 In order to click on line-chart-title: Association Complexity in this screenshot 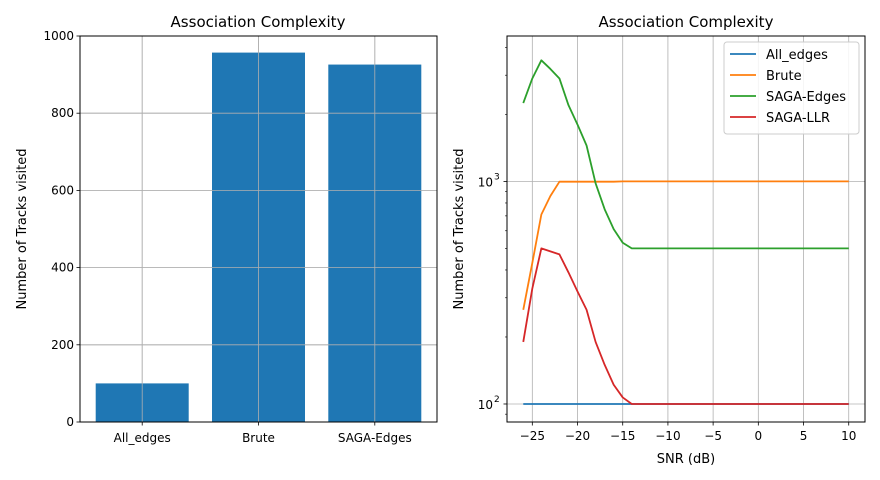, I will do `click(686, 22)`.